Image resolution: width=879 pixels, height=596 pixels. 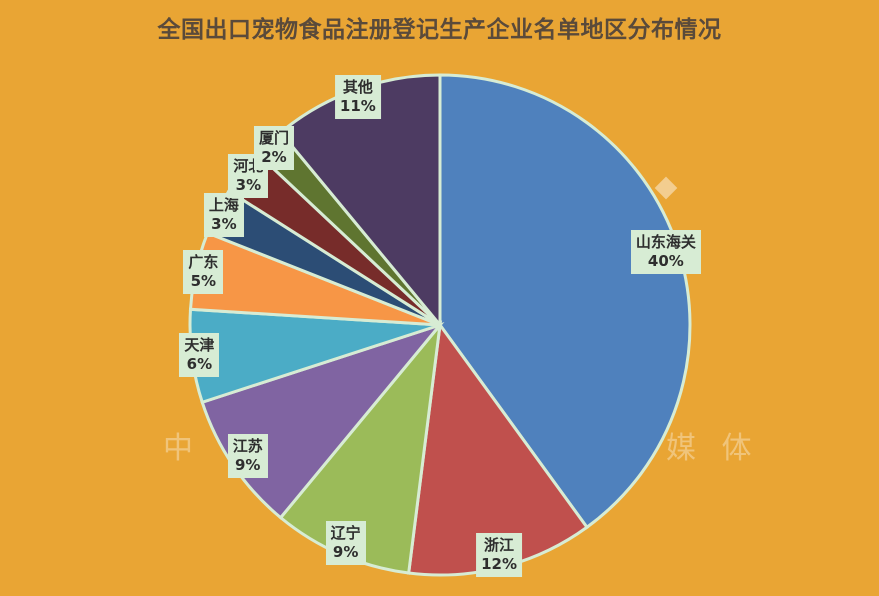 What do you see at coordinates (665, 241) in the screenshot?
I see `slice-name: 山东海关` at bounding box center [665, 241].